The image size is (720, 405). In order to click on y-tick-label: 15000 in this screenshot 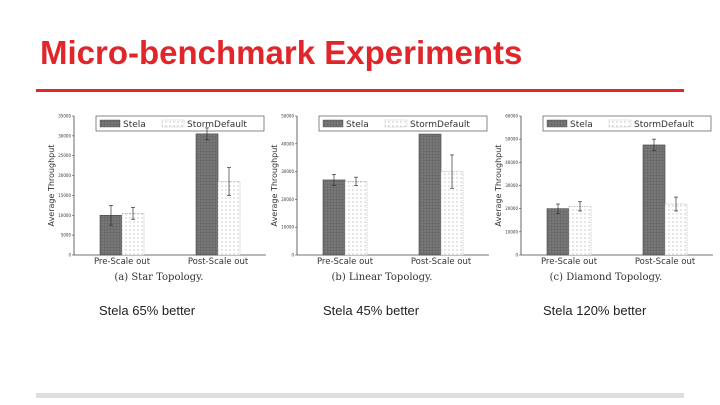, I will do `click(64, 195)`.